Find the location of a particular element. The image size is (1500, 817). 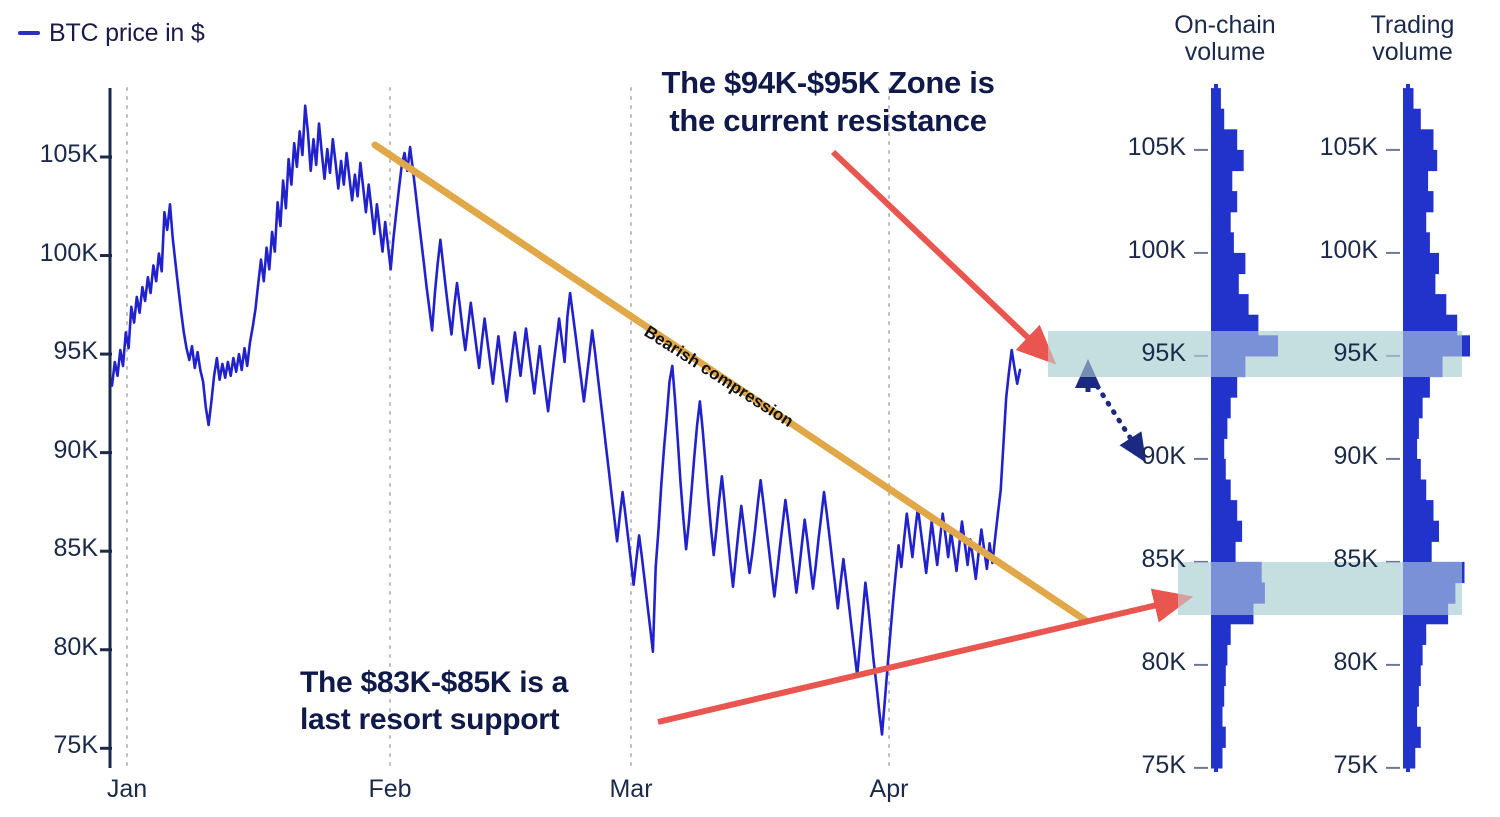

legend: BTC price in $ is located at coordinates (111, 33).